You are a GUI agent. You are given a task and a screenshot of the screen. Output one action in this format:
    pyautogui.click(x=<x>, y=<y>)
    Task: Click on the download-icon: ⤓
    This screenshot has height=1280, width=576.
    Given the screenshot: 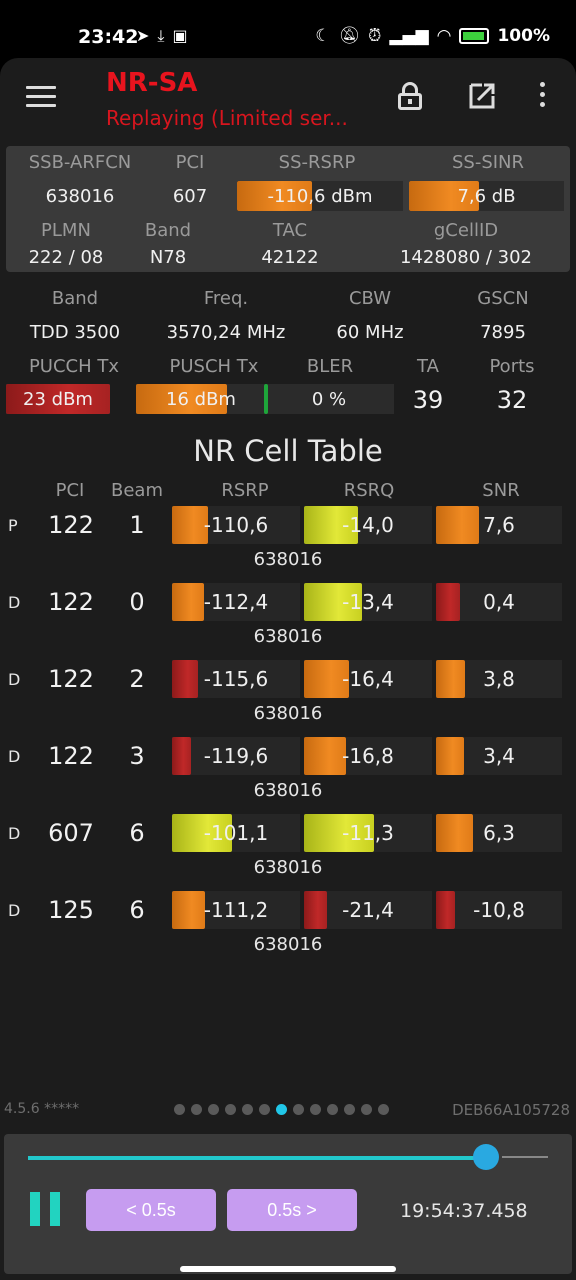 What is the action you would take?
    pyautogui.click(x=161, y=35)
    